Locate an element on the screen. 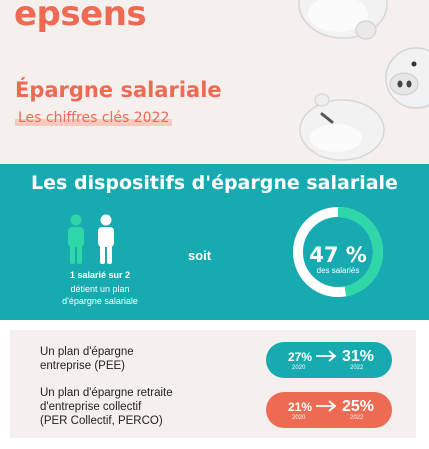 This screenshot has width=429, height=449. plan-to-value: 25% is located at coordinates (358, 406).